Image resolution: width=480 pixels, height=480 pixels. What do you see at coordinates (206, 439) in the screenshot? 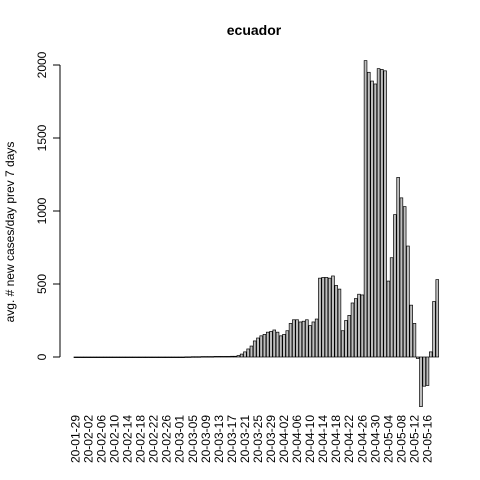
I see `x-tick-label: 20-03-09` at bounding box center [206, 439].